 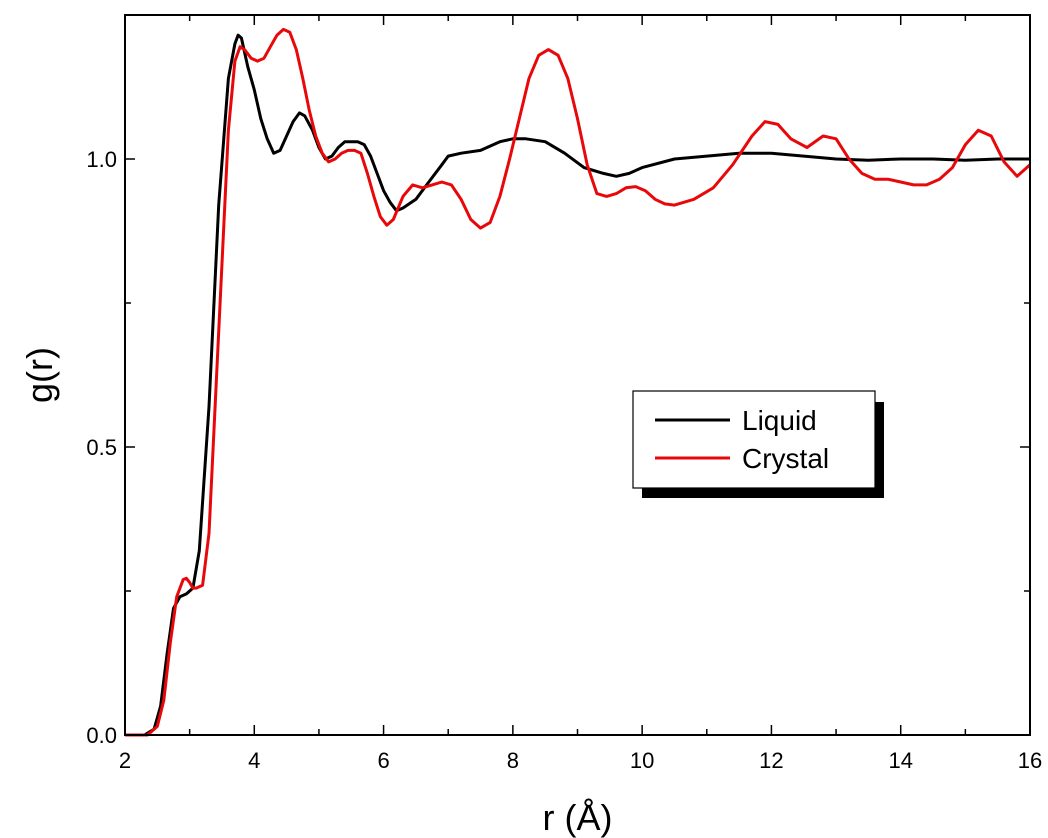 I want to click on legend: Liquid Crystal, so click(x=758, y=444).